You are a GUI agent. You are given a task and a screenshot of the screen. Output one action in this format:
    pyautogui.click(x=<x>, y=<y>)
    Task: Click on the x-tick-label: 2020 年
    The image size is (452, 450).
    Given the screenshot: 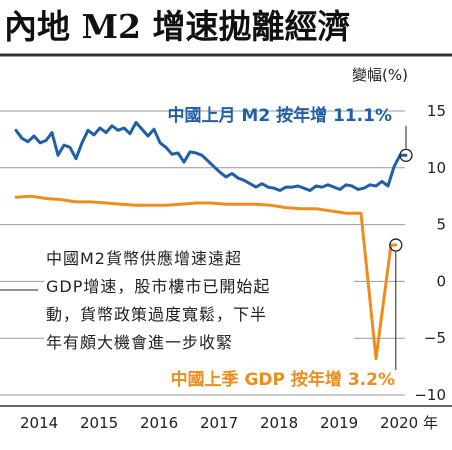 What is the action you would take?
    pyautogui.click(x=409, y=423)
    